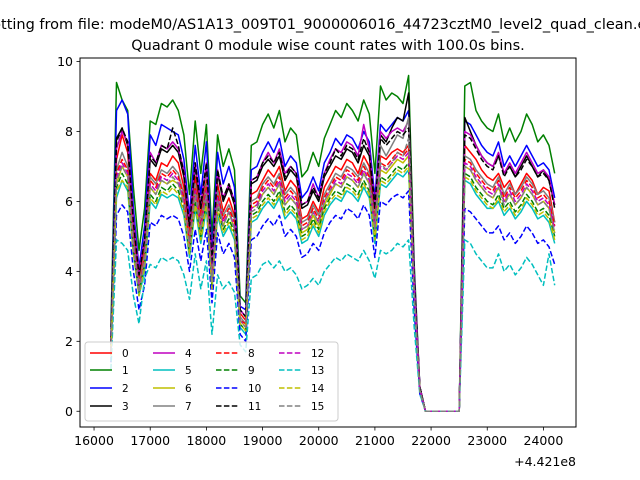 The image size is (640, 480). Describe the element at coordinates (125, 371) in the screenshot. I see `legend-label-1: 1` at that location.